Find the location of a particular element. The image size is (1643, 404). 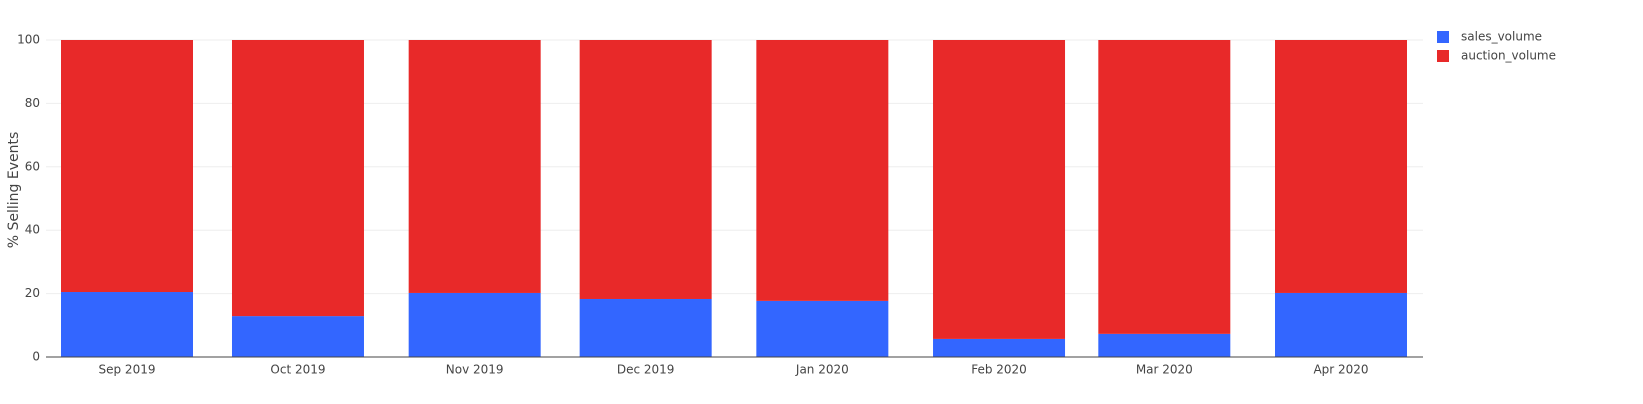

y-tick-label: 40 is located at coordinates (32, 230).